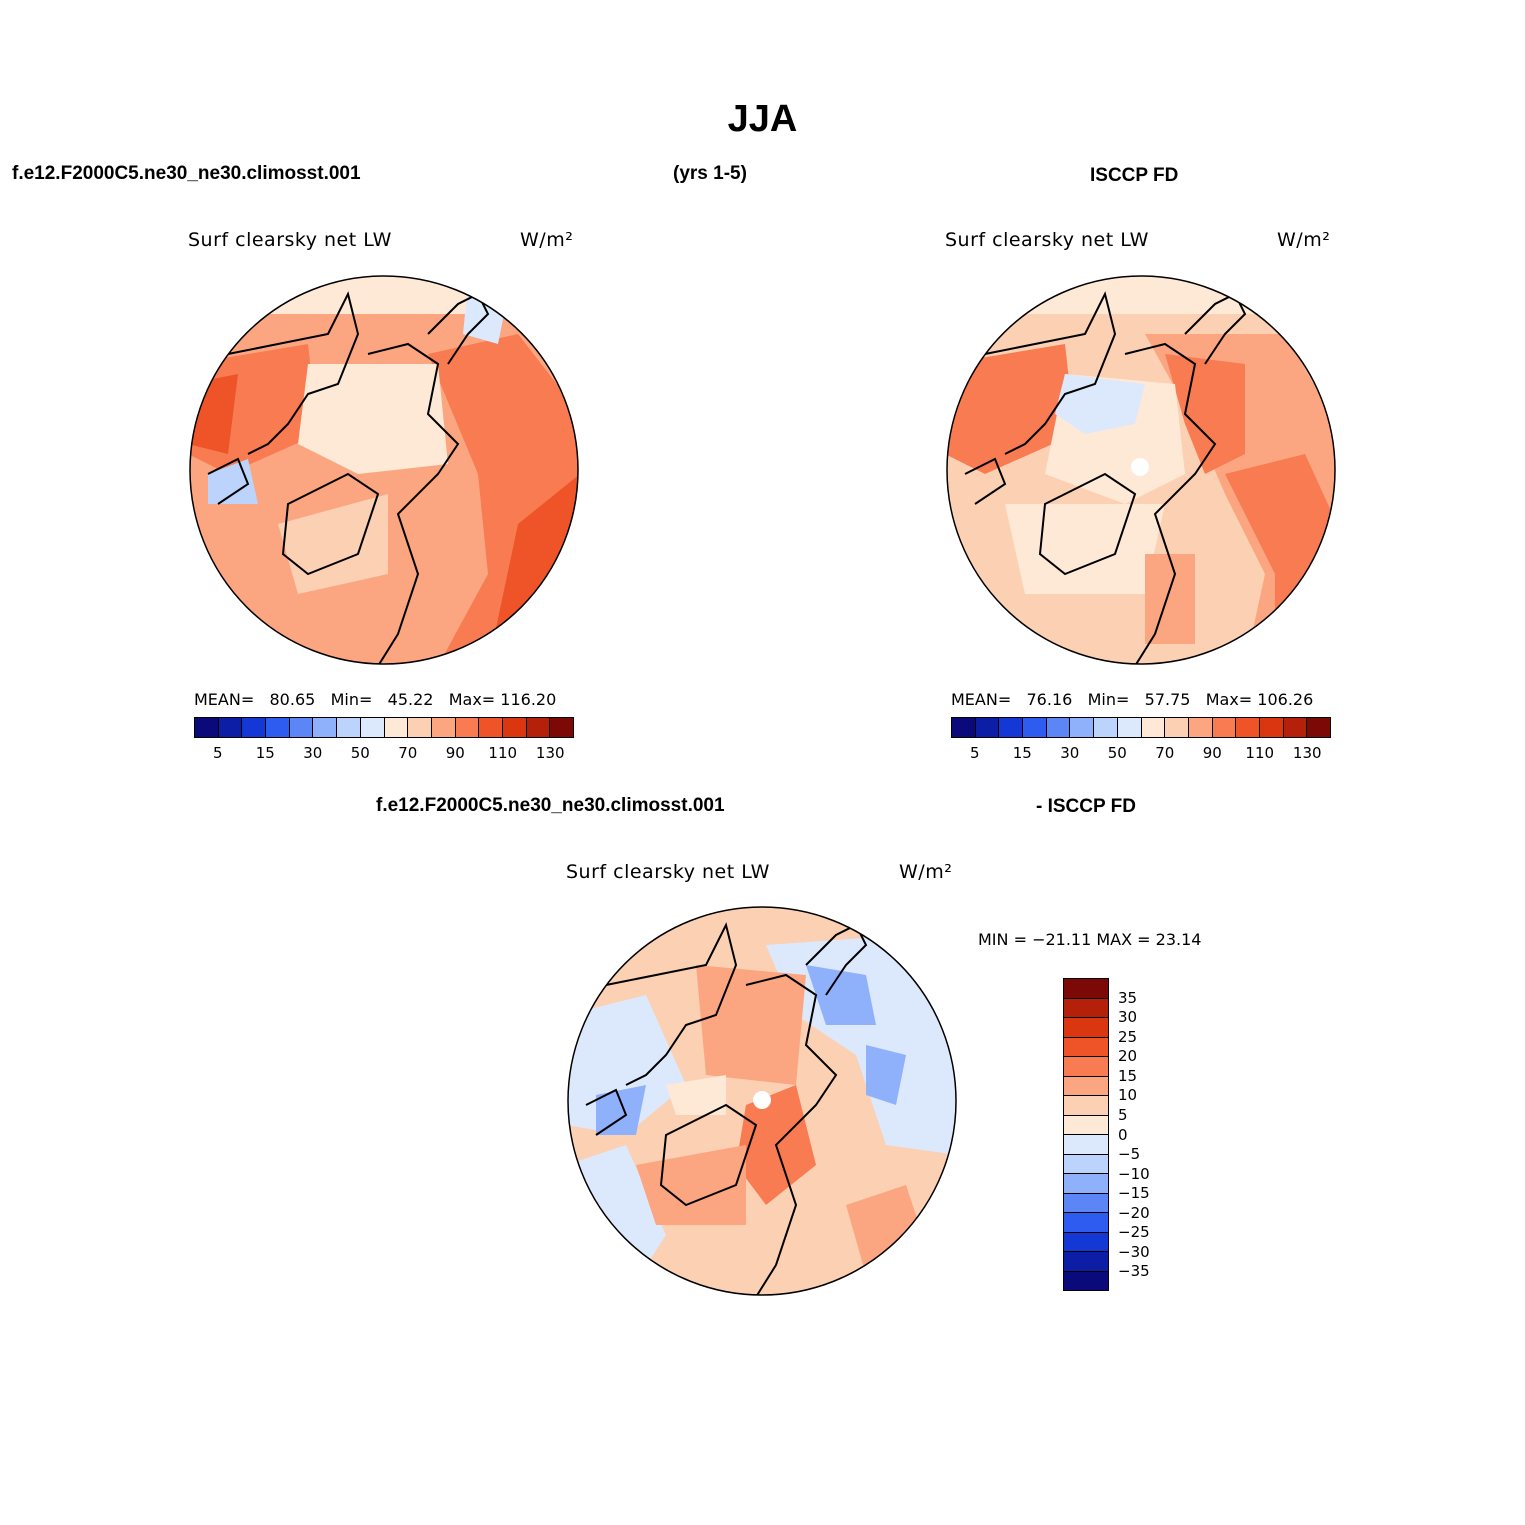 The width and height of the screenshot is (1525, 1525). I want to click on obs-colorbar, so click(1141, 727).